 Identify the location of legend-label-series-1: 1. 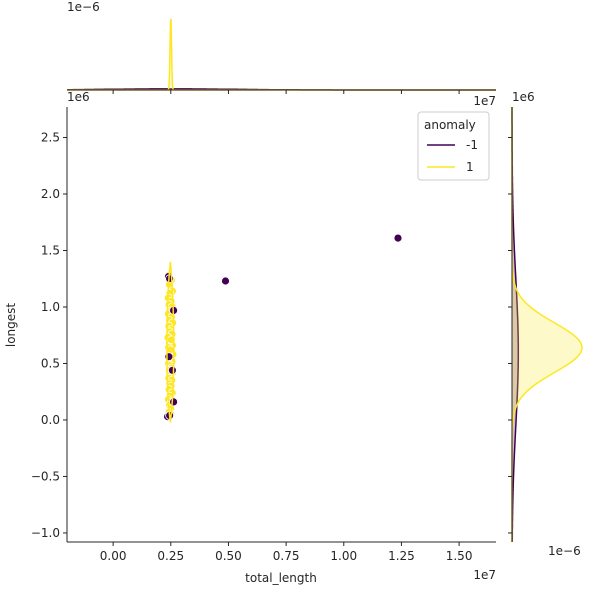
(470, 167).